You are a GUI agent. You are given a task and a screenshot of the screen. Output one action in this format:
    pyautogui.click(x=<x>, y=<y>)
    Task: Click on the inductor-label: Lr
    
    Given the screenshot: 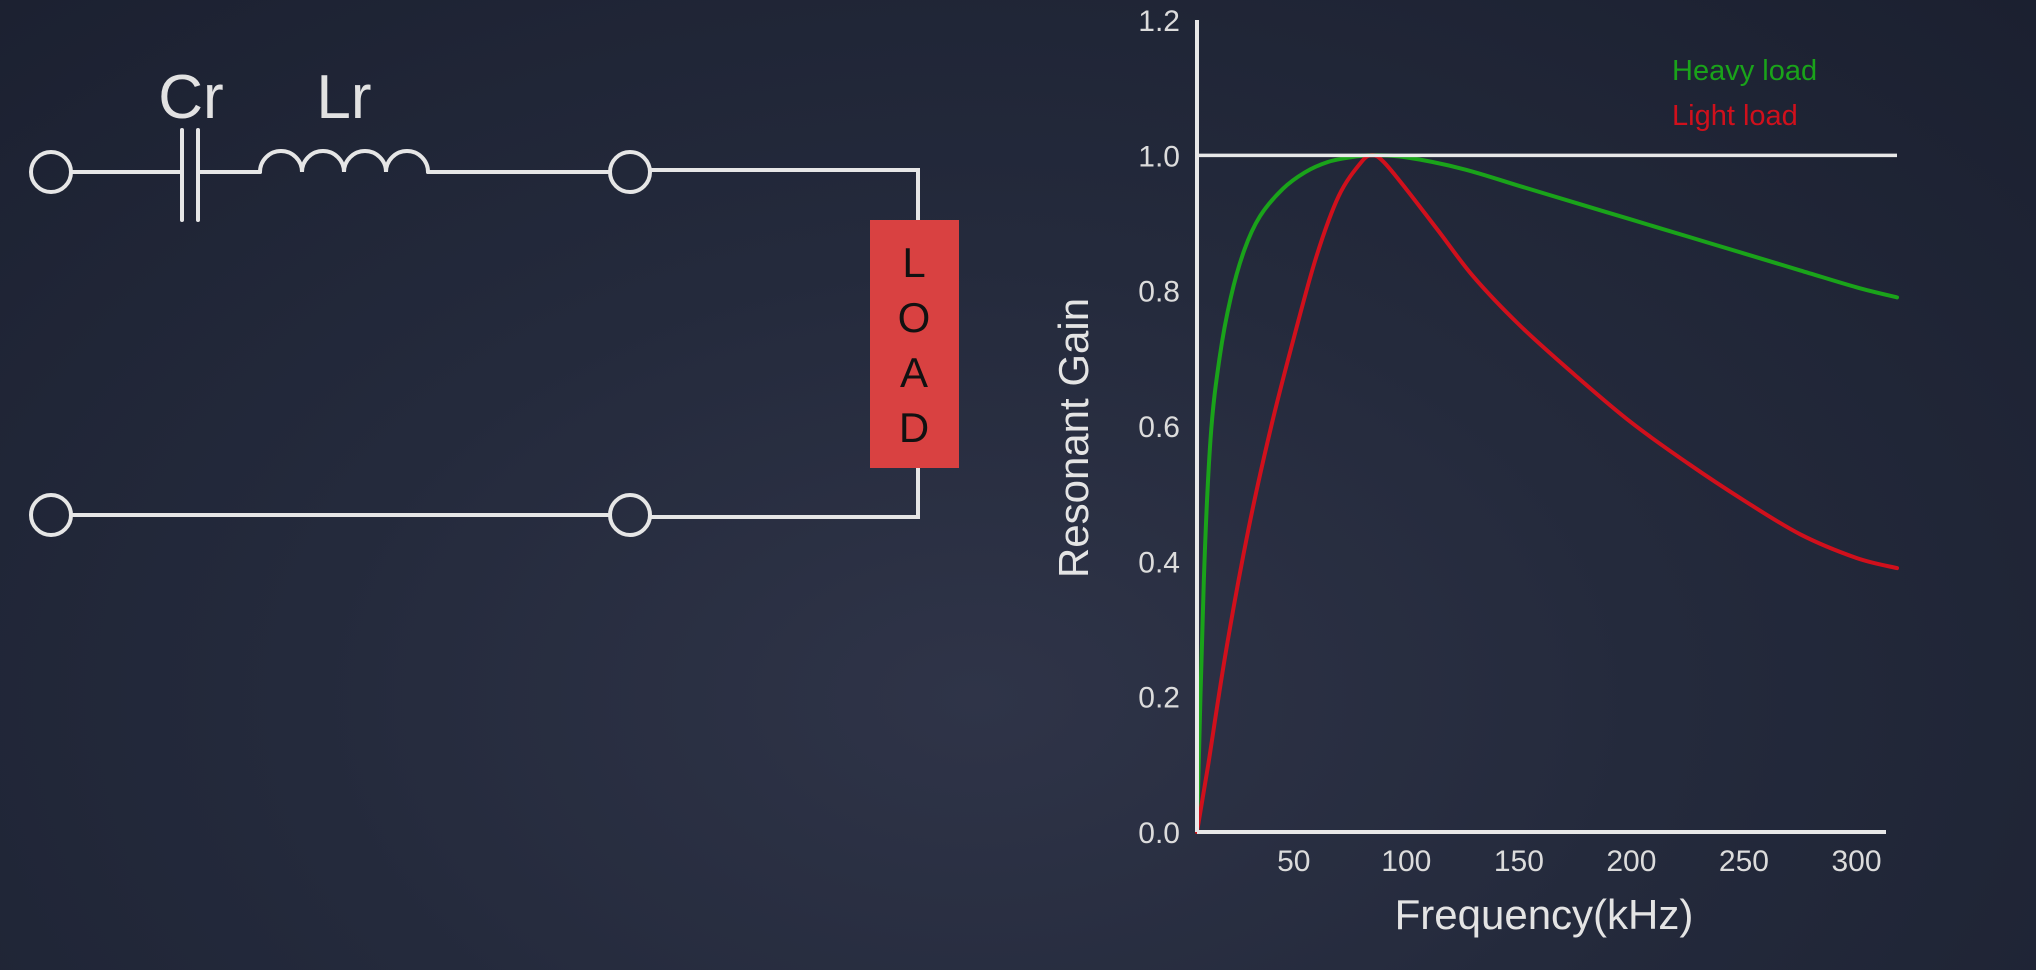 What is the action you would take?
    pyautogui.click(x=343, y=97)
    